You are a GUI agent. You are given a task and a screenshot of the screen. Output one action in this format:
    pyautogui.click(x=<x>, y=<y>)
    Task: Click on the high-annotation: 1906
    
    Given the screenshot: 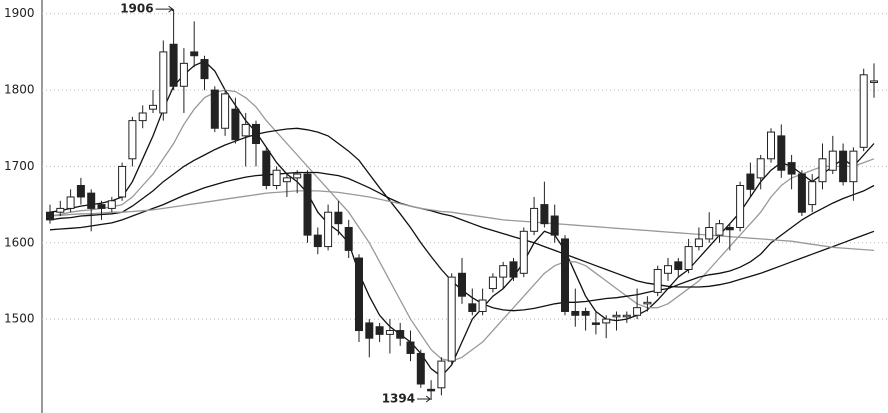 What is the action you would take?
    pyautogui.click(x=136, y=9)
    